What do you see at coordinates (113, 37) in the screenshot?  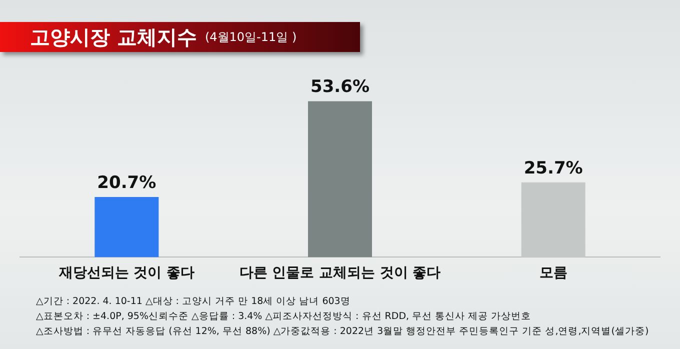 I see `chart-title: 고양시장 교체지수` at bounding box center [113, 37].